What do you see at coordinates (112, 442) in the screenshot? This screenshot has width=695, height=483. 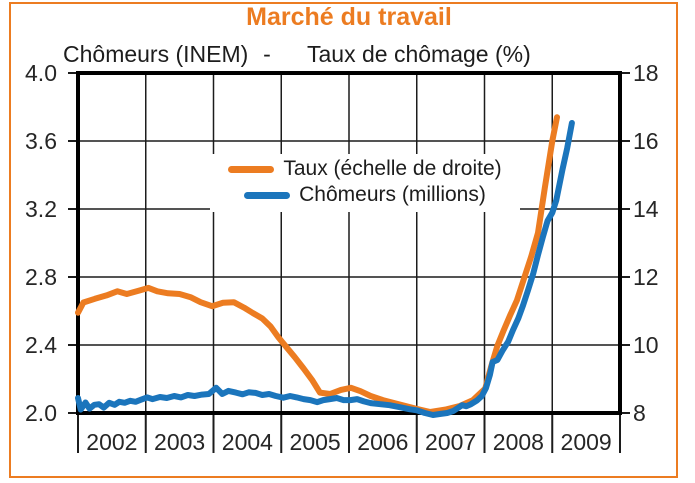 I see `x-axis-year-label: 2002` at bounding box center [112, 442].